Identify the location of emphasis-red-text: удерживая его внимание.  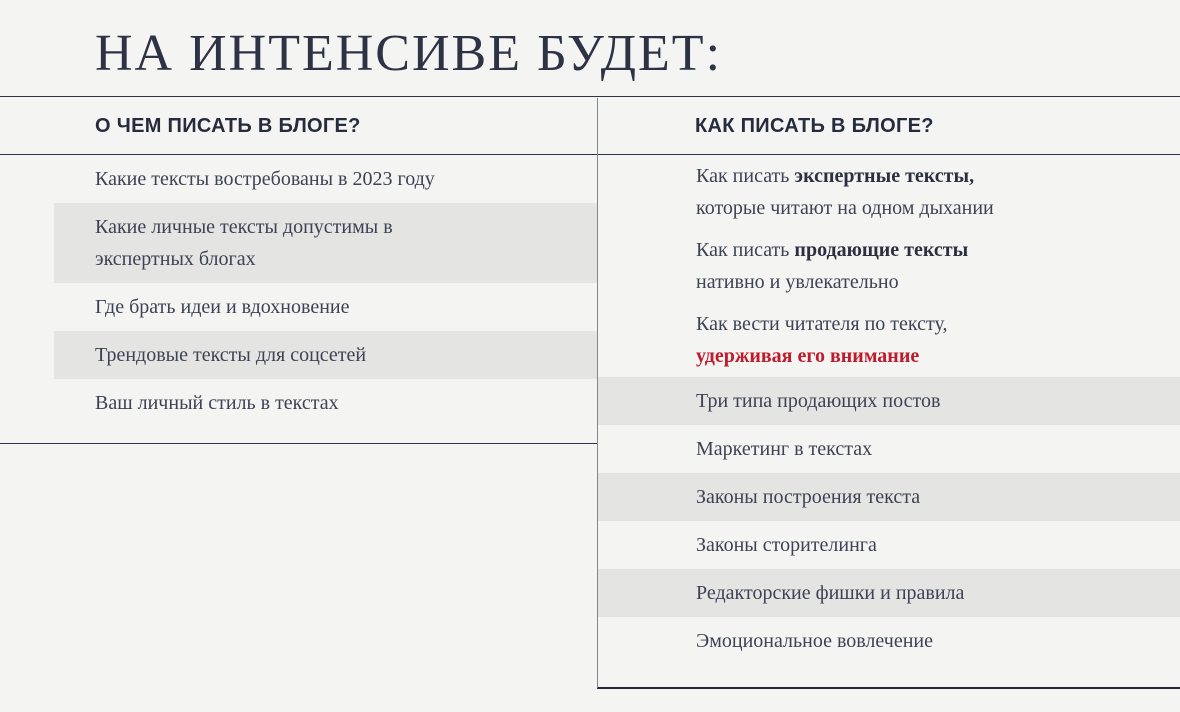
(808, 356).